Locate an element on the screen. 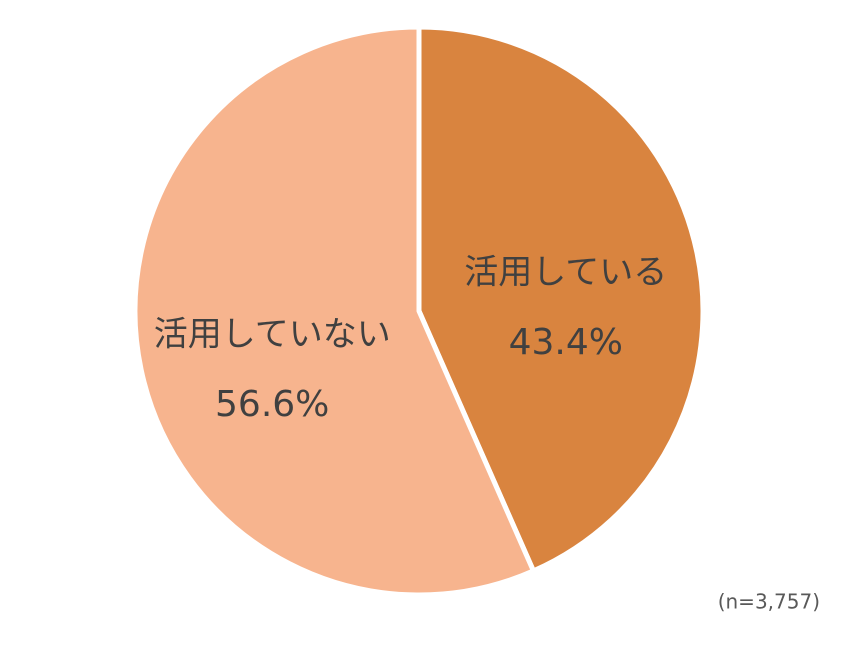 The height and width of the screenshot is (648, 866). slice-label: 活用している is located at coordinates (565, 273).